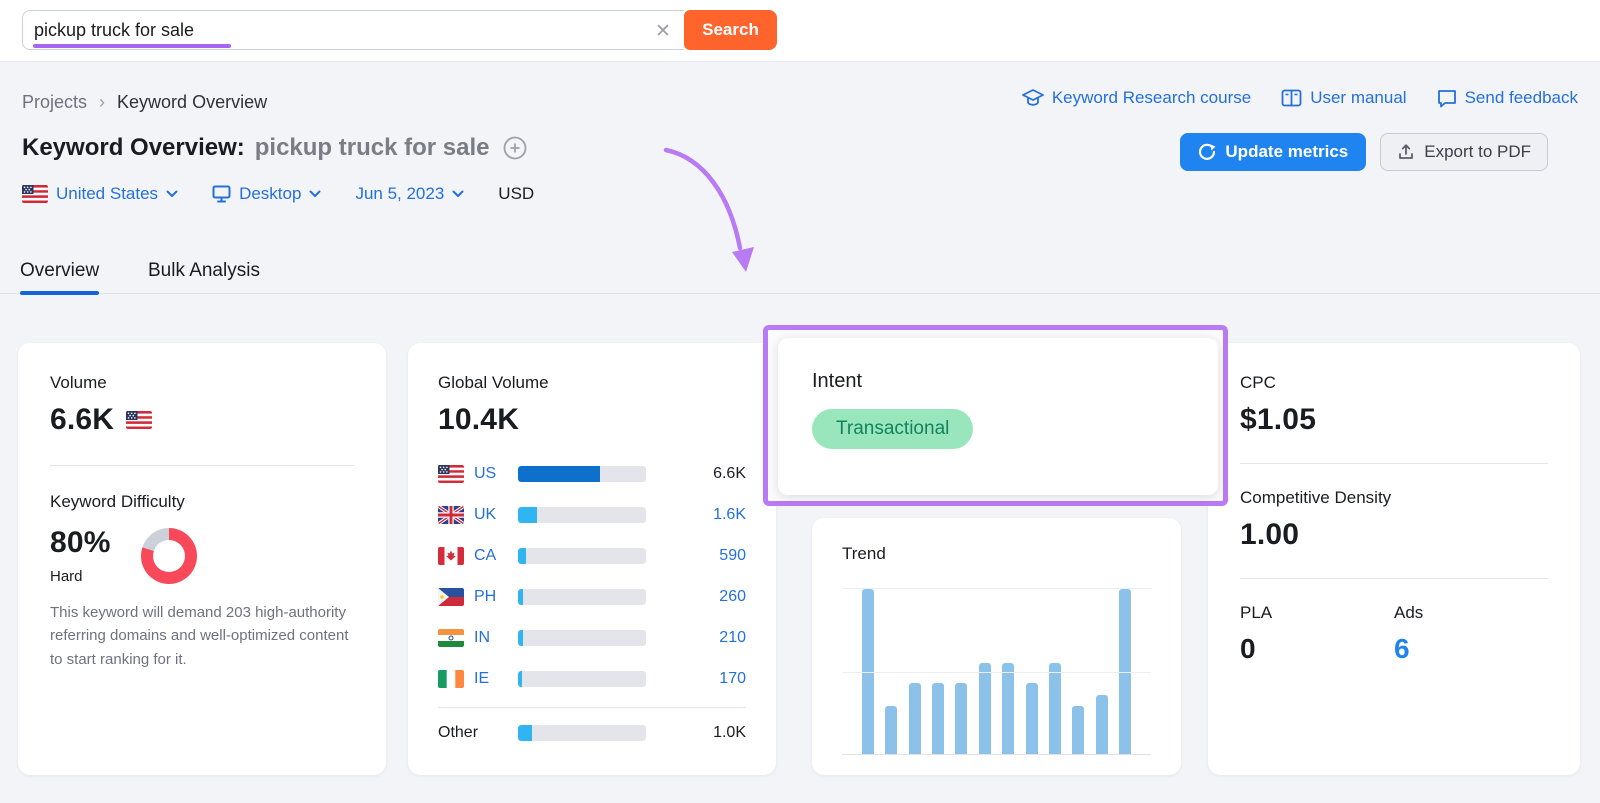  Describe the element at coordinates (1256, 612) in the screenshot. I see `pla-label: PLA` at that location.